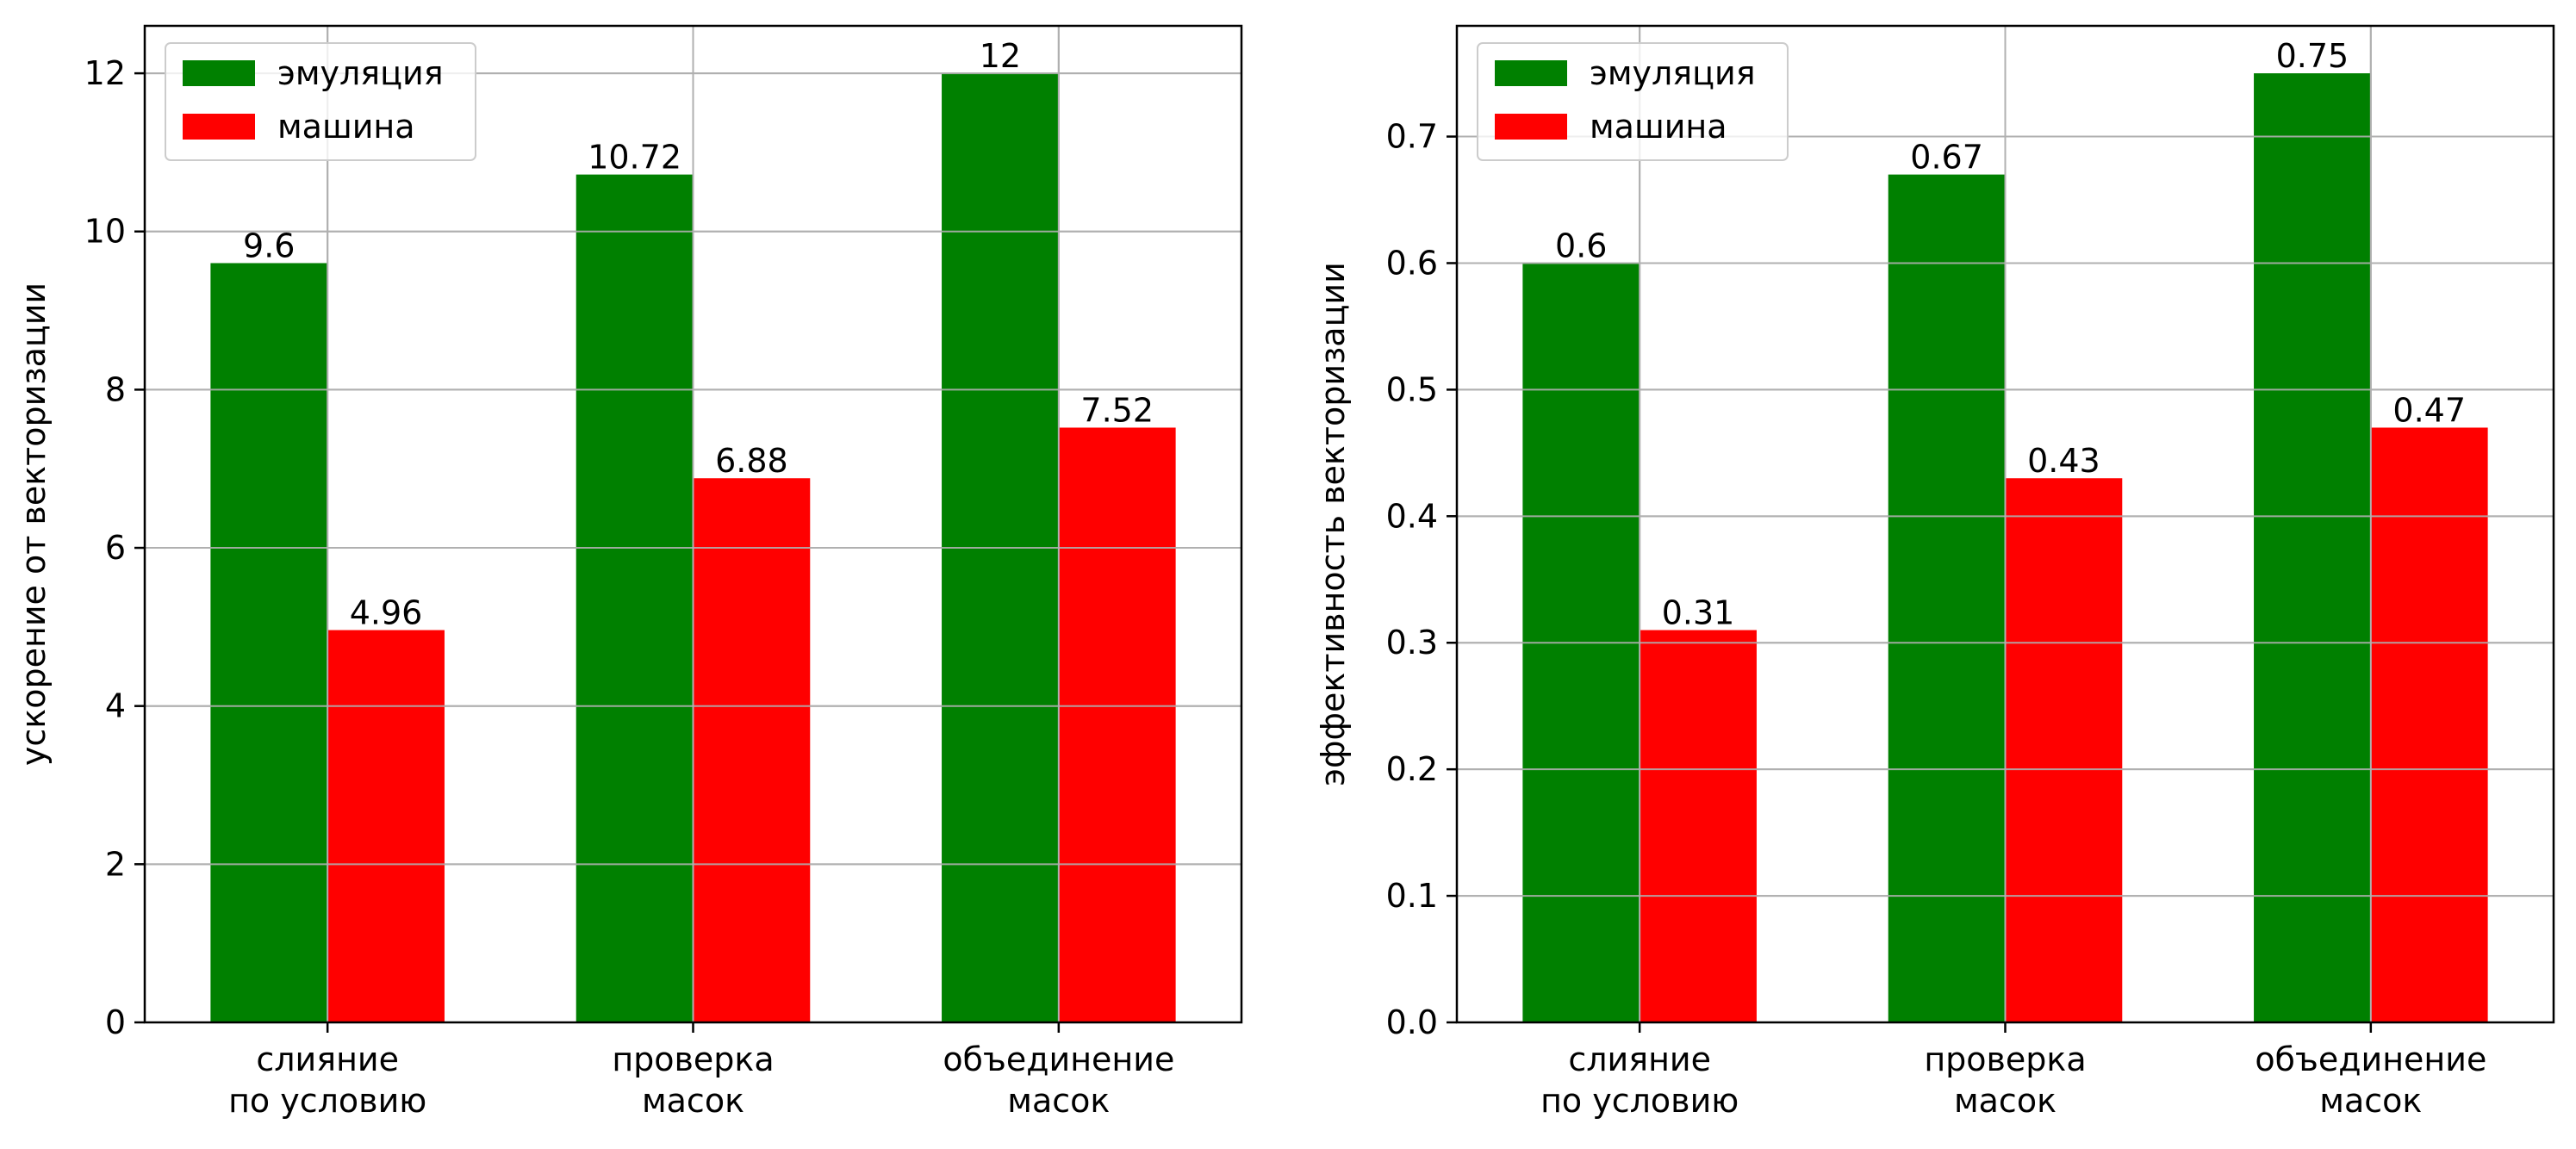 The image size is (2576, 1149). Describe the element at coordinates (115, 864) in the screenshot. I see `y-tick-label: 2` at that location.